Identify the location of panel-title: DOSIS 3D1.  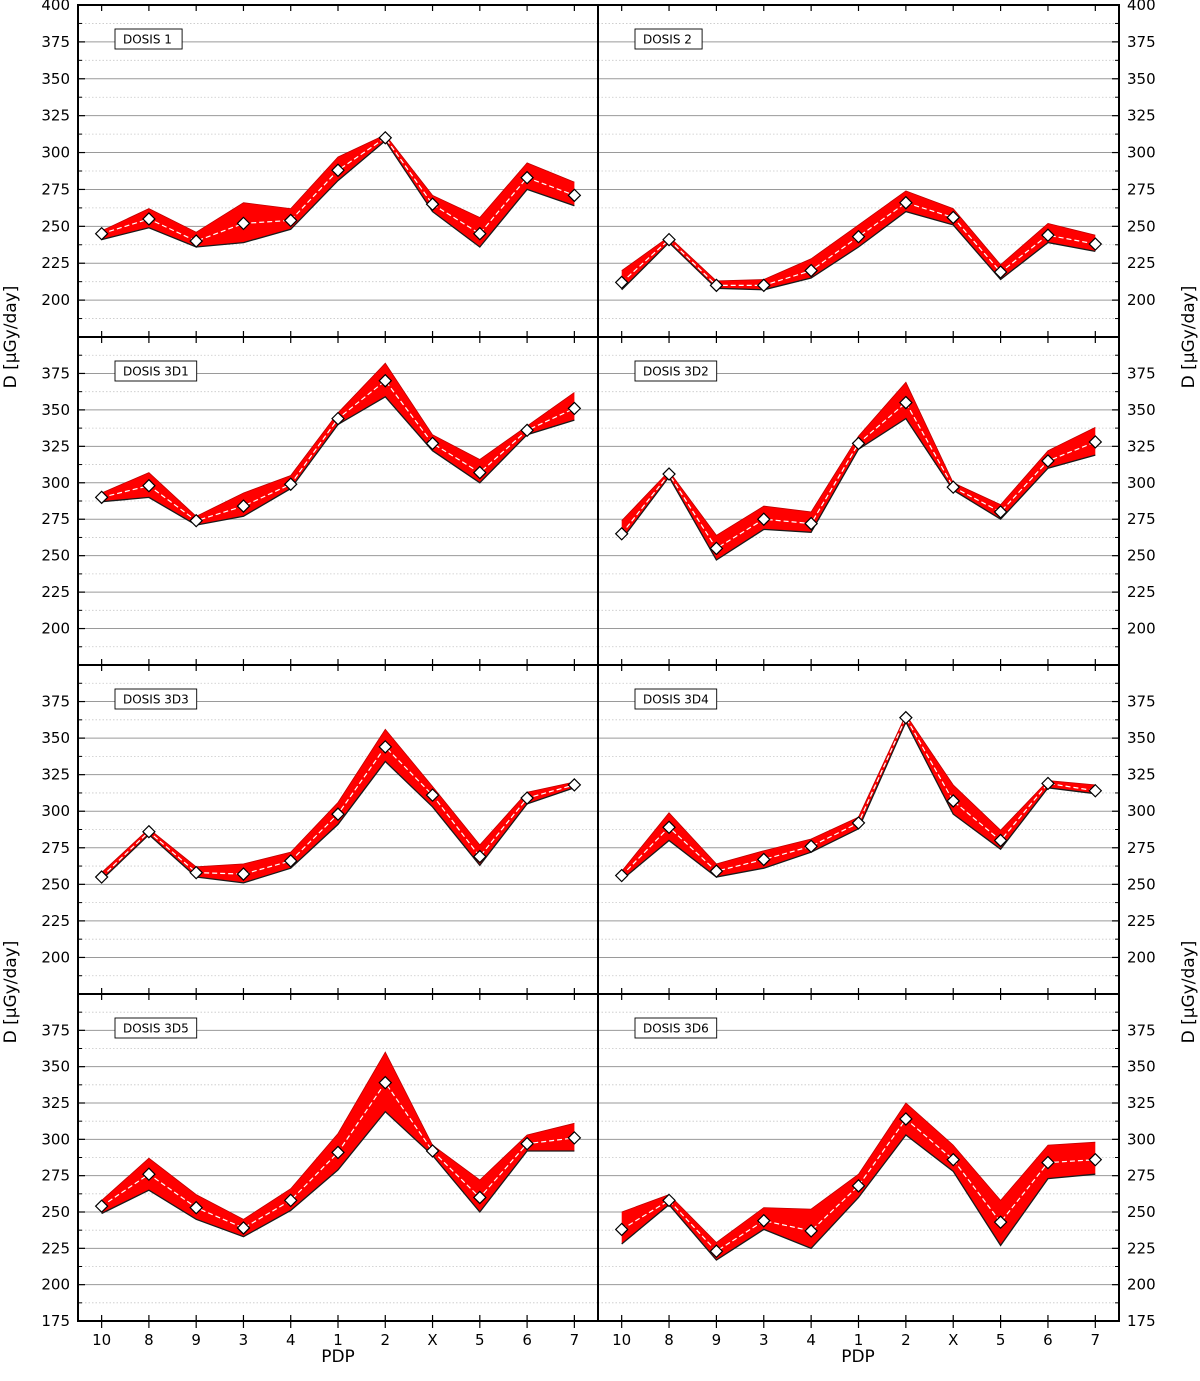
(156, 372).